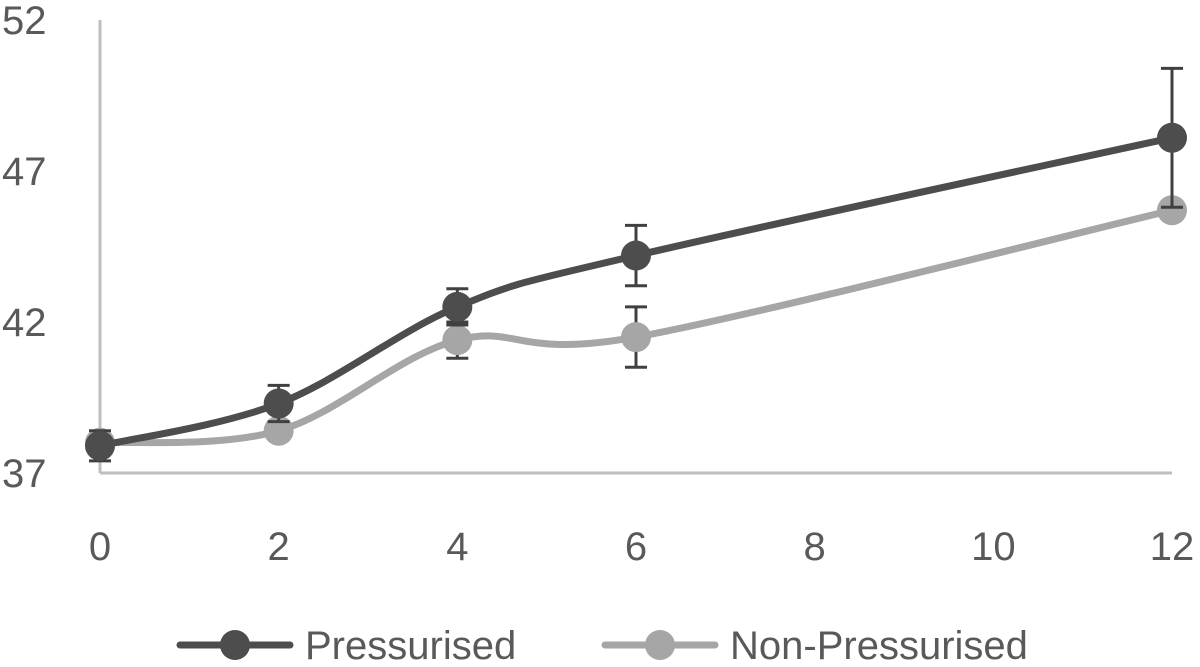 Image resolution: width=1200 pixels, height=667 pixels. I want to click on y-tick-label: 52, so click(24, 21).